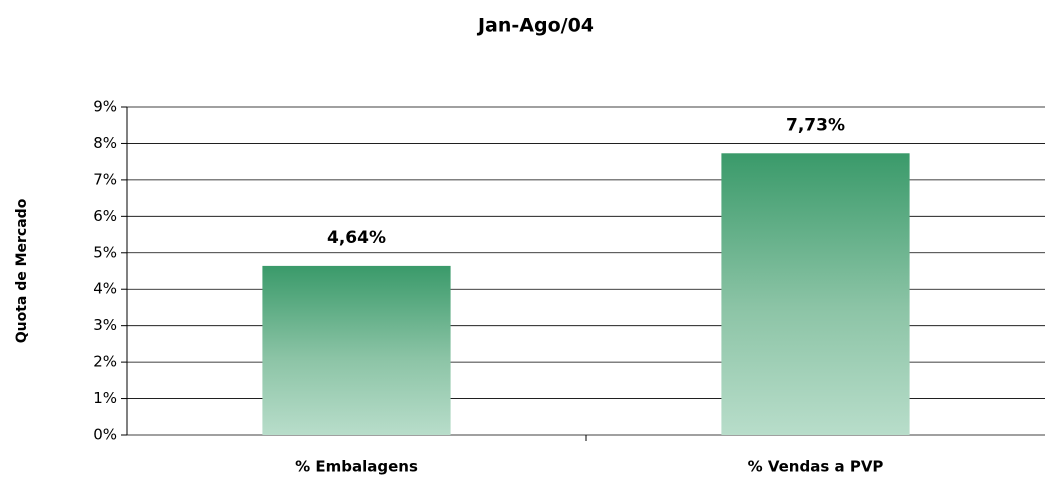 The image size is (1045, 479). What do you see at coordinates (105, 143) in the screenshot?
I see `y-tick-label: 8%` at bounding box center [105, 143].